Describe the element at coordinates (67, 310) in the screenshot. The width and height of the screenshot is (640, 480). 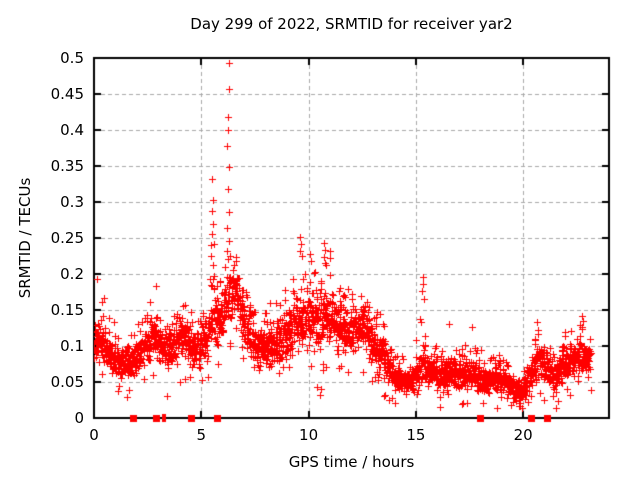
I see `y-tick-label: 0.15` at that location.